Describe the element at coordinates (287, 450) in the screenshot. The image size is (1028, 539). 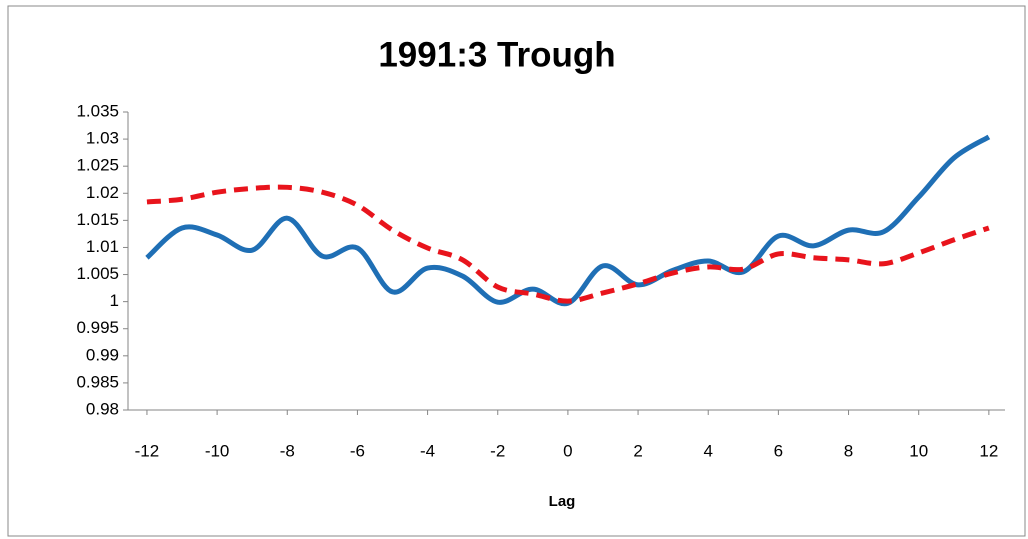
I see `x-tick-label: -8` at that location.